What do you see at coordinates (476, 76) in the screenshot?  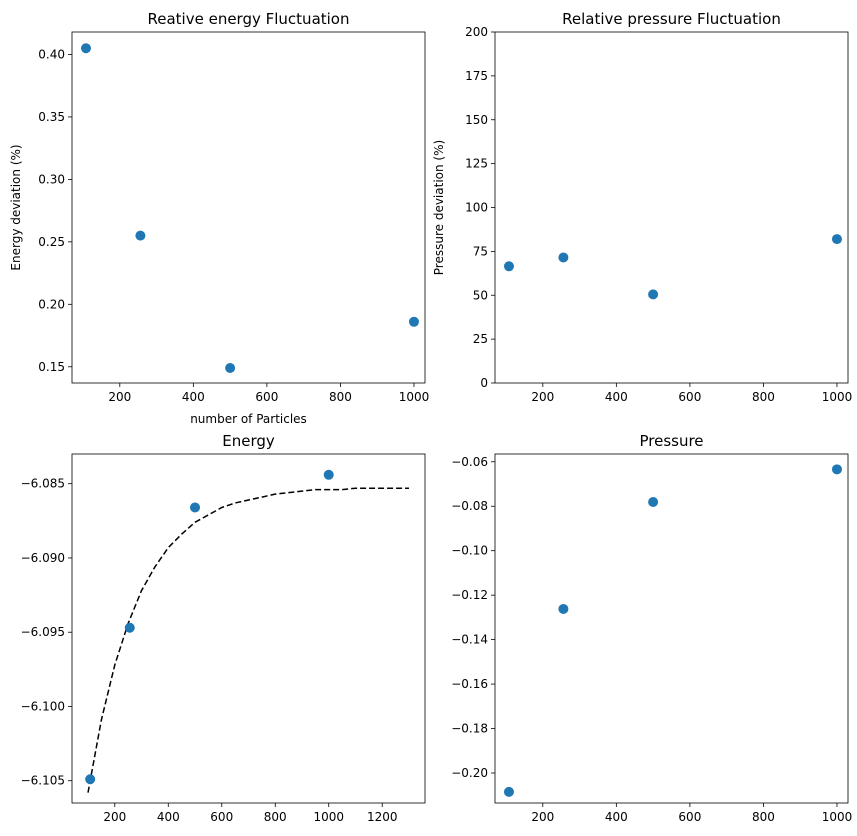 I see `y-tick-label: 175` at bounding box center [476, 76].